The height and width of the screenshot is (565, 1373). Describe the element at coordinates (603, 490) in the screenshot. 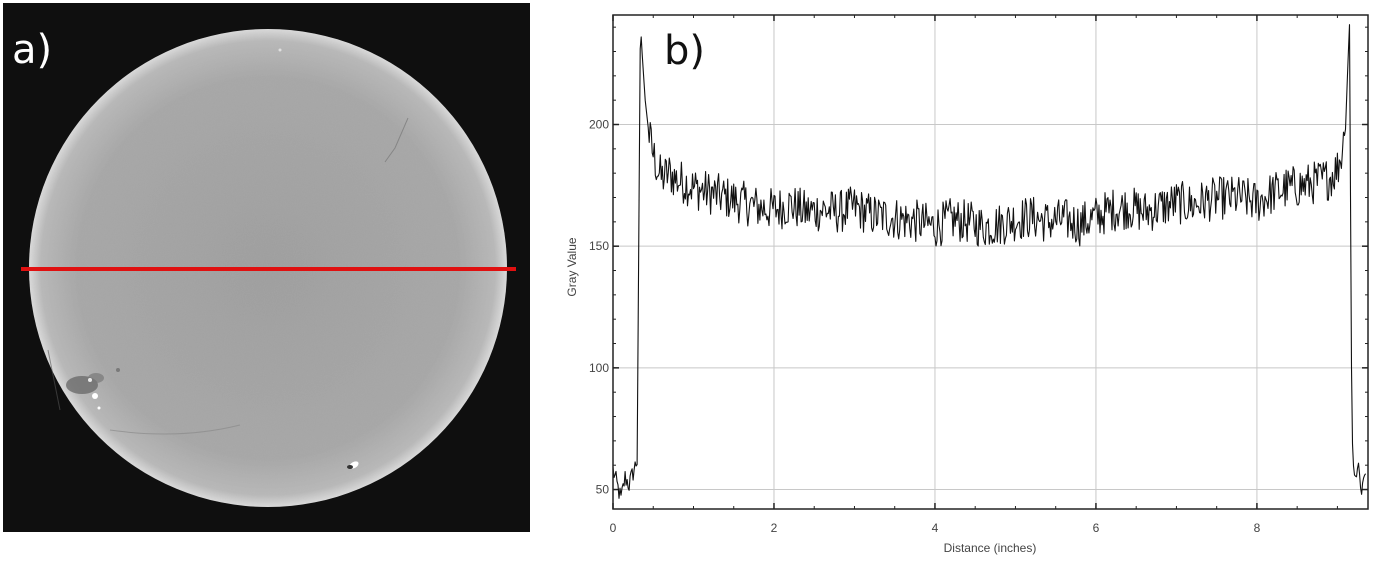

I see `y-tick-label: 50` at that location.